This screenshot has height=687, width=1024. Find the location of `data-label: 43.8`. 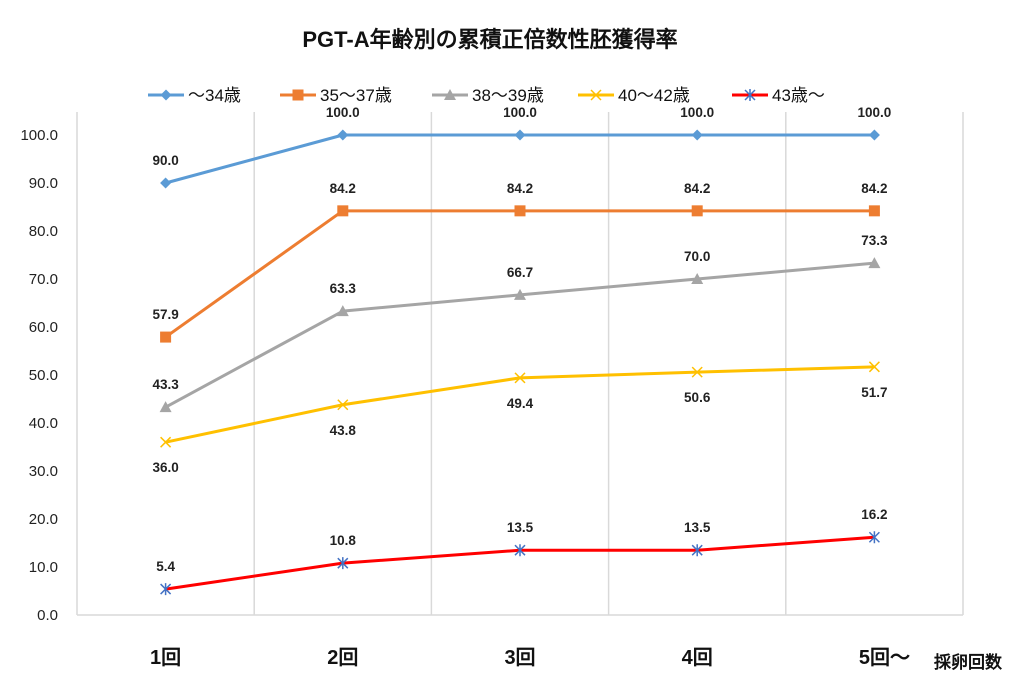

data-label: 43.8 is located at coordinates (343, 430).